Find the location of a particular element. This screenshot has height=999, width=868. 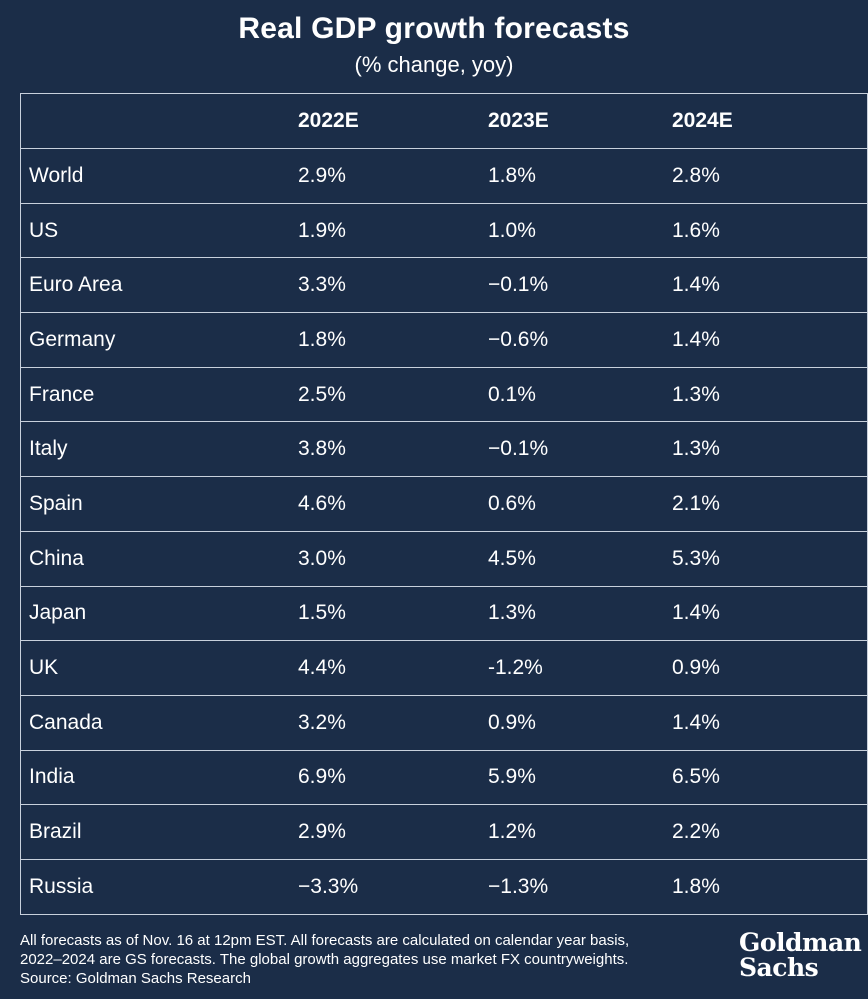

cell-value-2023e: 1.8% is located at coordinates (562, 176).